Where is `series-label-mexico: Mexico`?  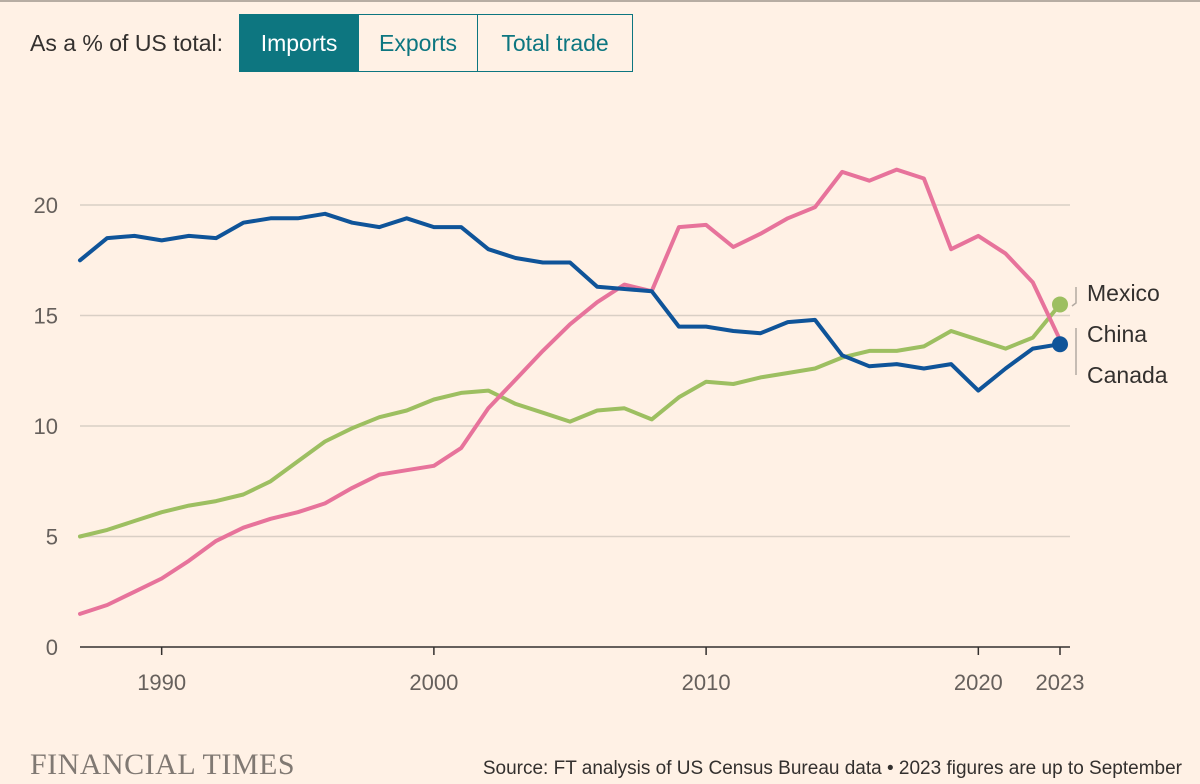
series-label-mexico: Mexico is located at coordinates (1123, 293).